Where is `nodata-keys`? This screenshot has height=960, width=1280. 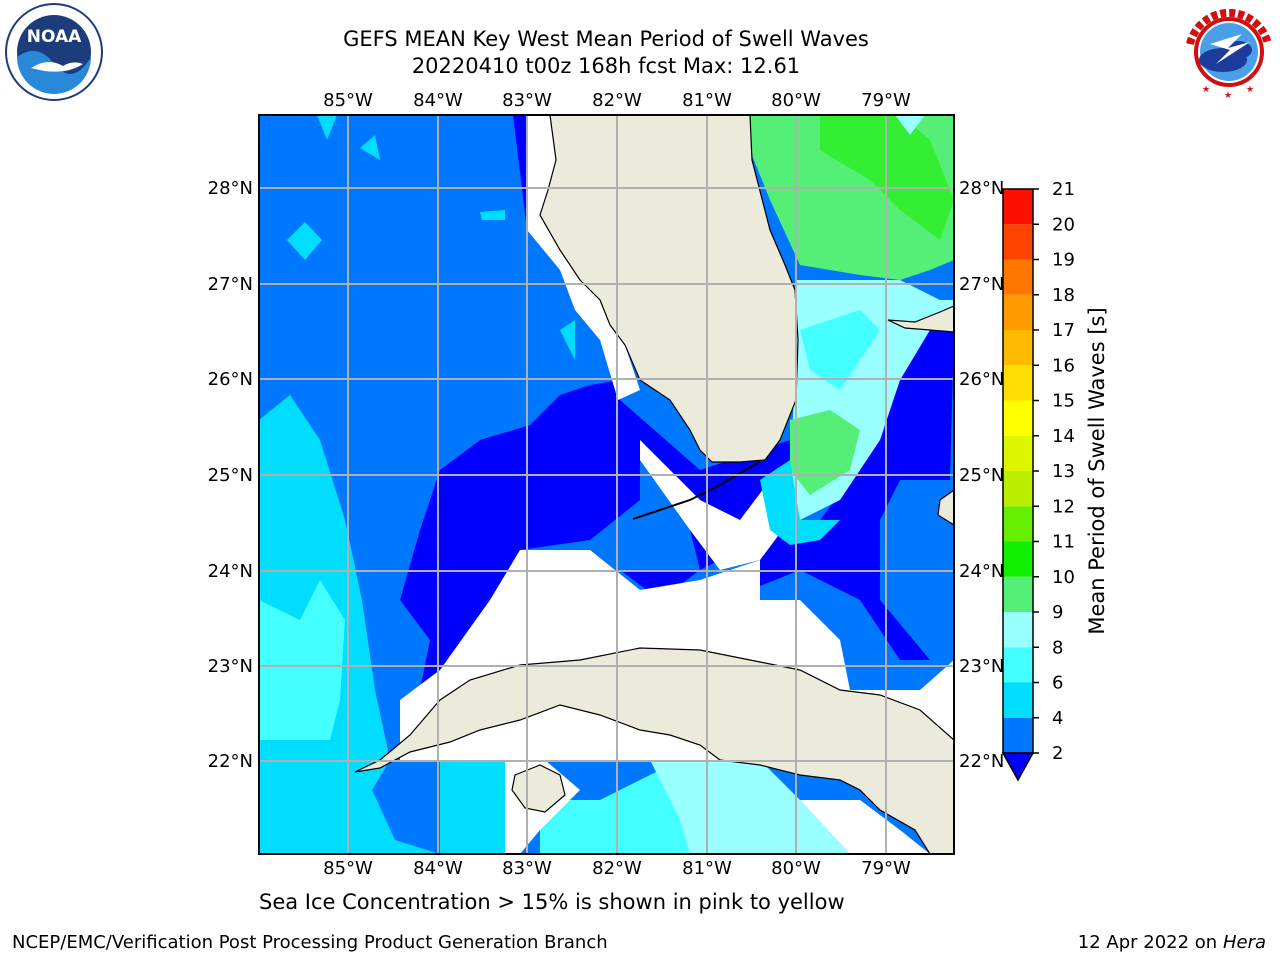 nodata-keys is located at coordinates (715, 505).